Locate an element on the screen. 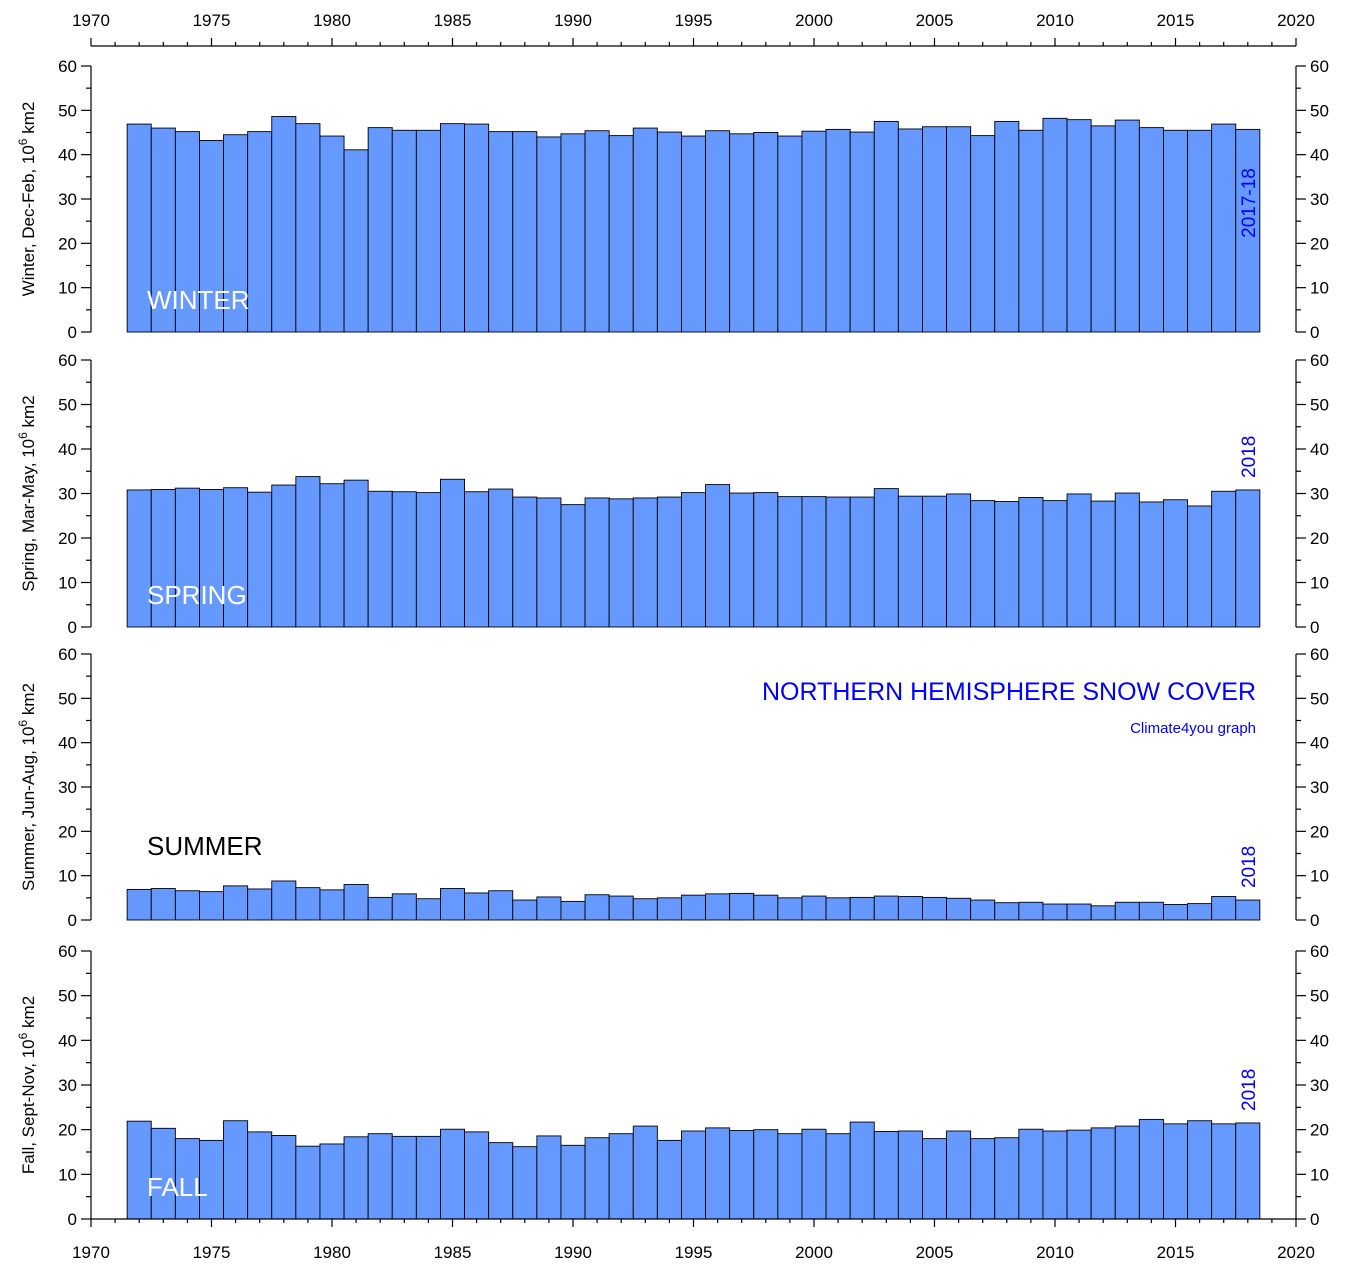 Image resolution: width=1356 pixels, height=1264 pixels. bar-summer-1990 is located at coordinates (573, 910).